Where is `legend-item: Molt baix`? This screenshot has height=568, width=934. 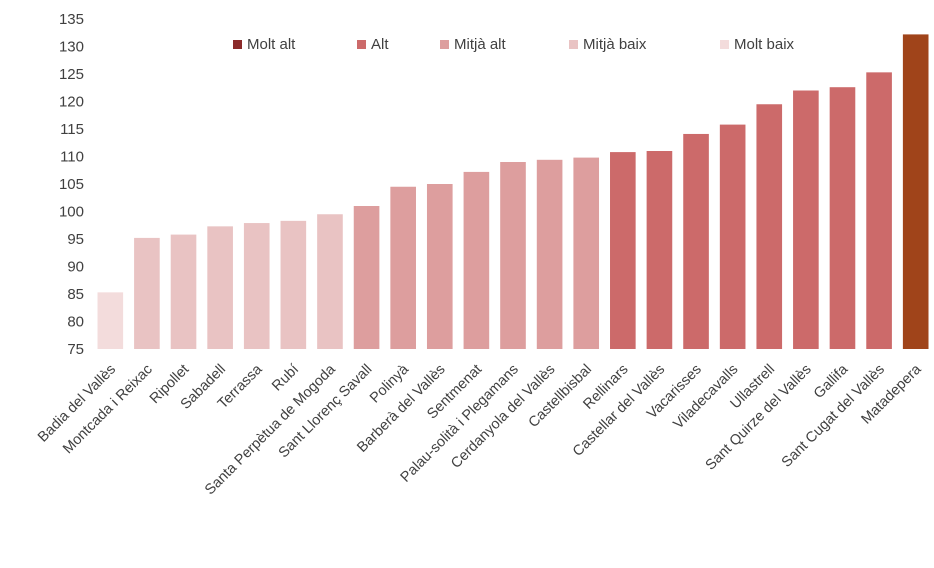
legend-item: Molt baix is located at coordinates (757, 44).